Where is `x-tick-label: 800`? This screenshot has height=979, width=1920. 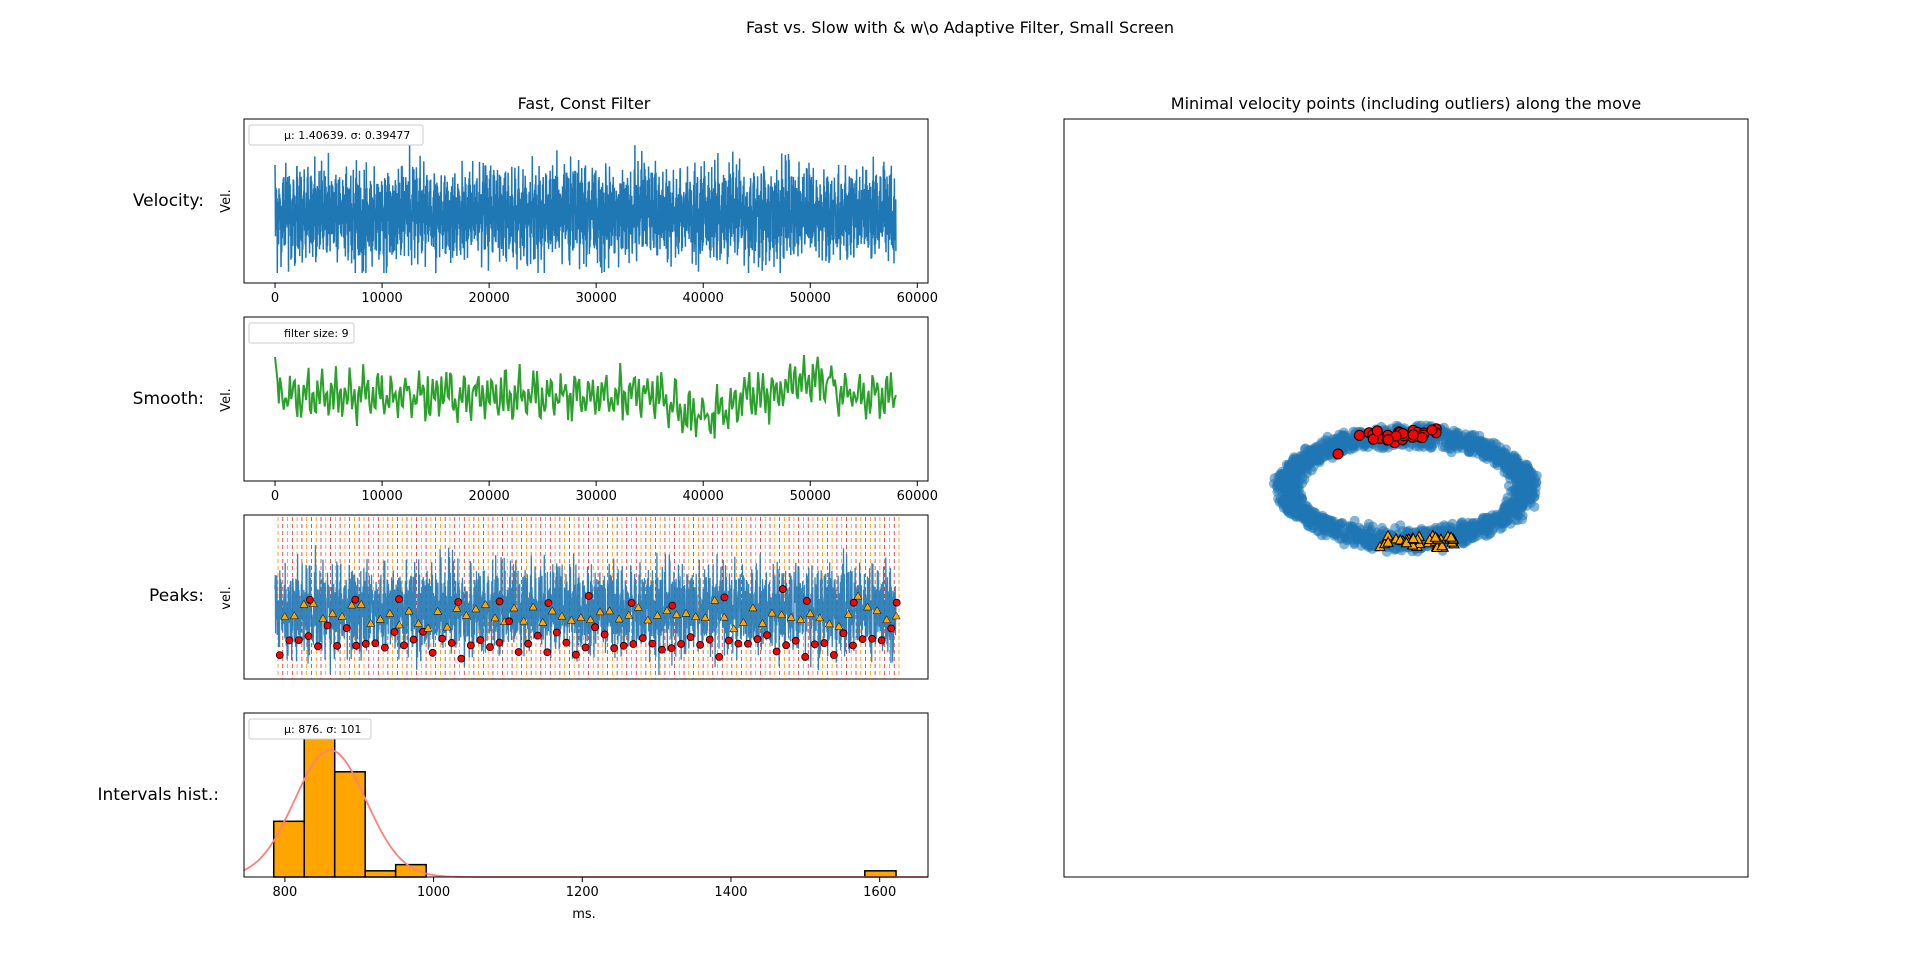
x-tick-label: 800 is located at coordinates (284, 892).